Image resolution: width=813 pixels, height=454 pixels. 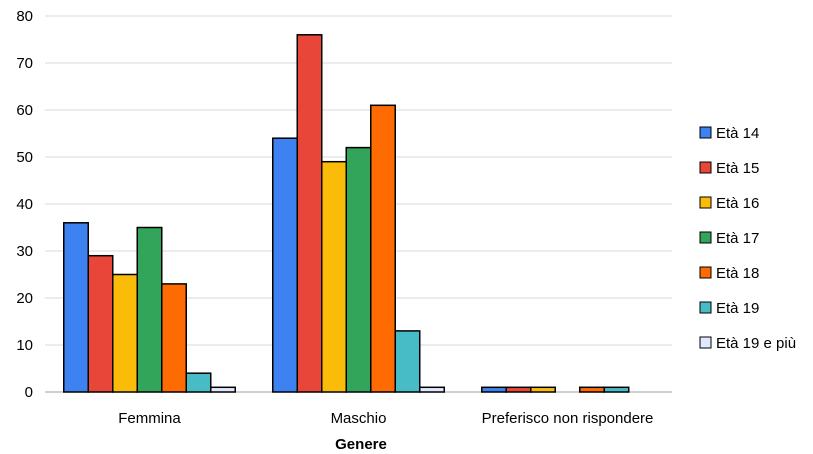 I want to click on x-category-label: Preferisco non rispondere, so click(x=568, y=418).